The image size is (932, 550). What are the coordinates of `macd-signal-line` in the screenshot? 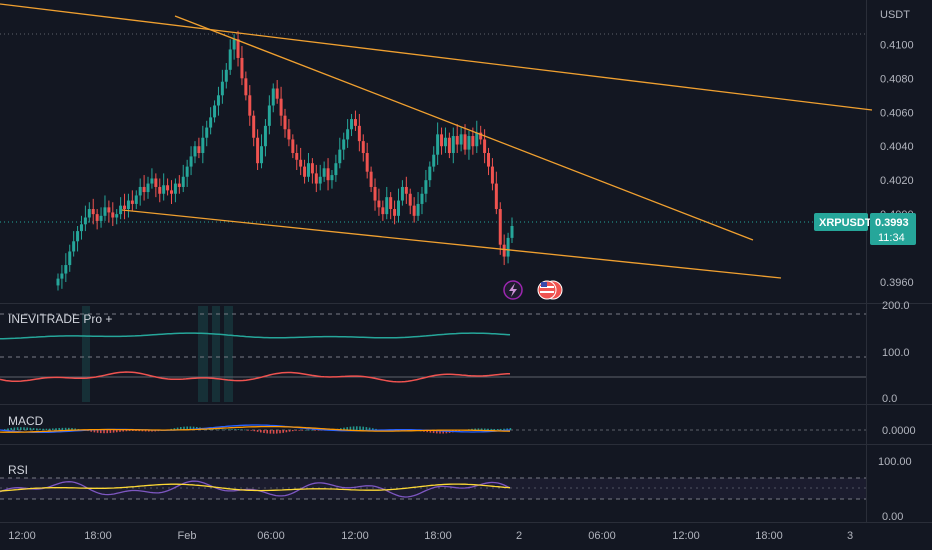 It's located at (255, 429).